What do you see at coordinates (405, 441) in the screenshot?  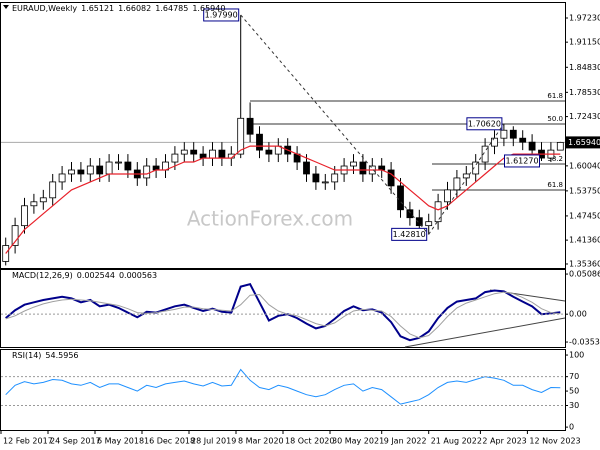 I see `x-tick-label: 9 Jan 2022` at bounding box center [405, 441].